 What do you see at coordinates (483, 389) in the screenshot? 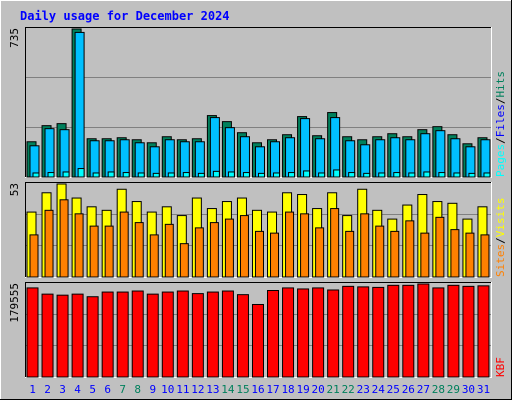
I see `x-tick-label: 31` at bounding box center [483, 389].